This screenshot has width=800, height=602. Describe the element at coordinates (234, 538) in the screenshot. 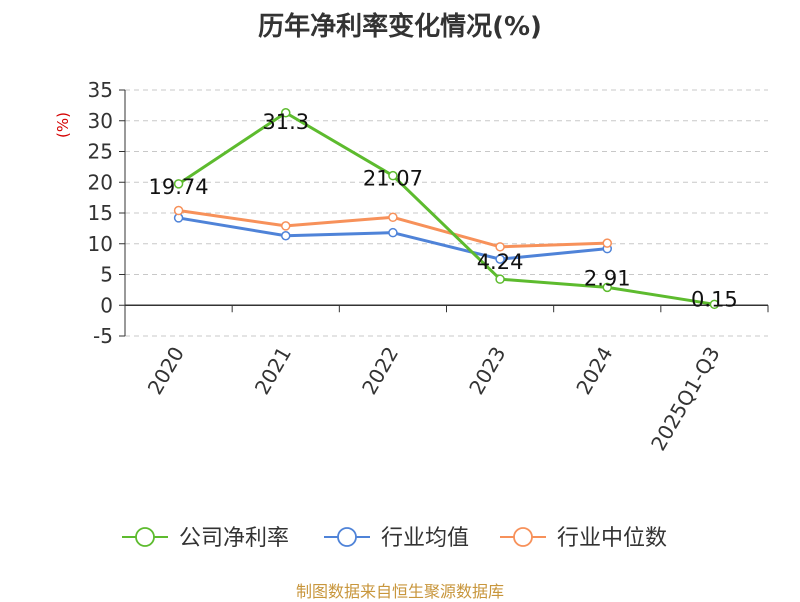

I see `legend-label: 公司净利率` at that location.